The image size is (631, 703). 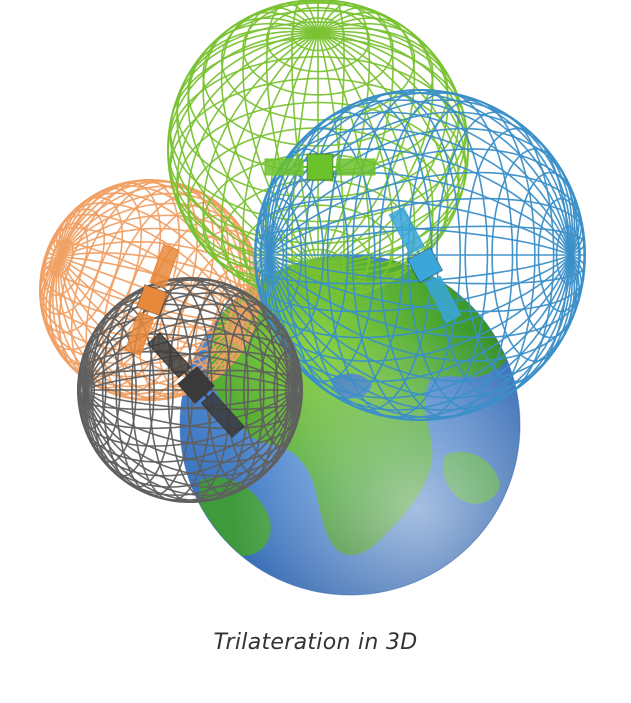 I want to click on satellite-gray-icon, so click(x=196, y=385).